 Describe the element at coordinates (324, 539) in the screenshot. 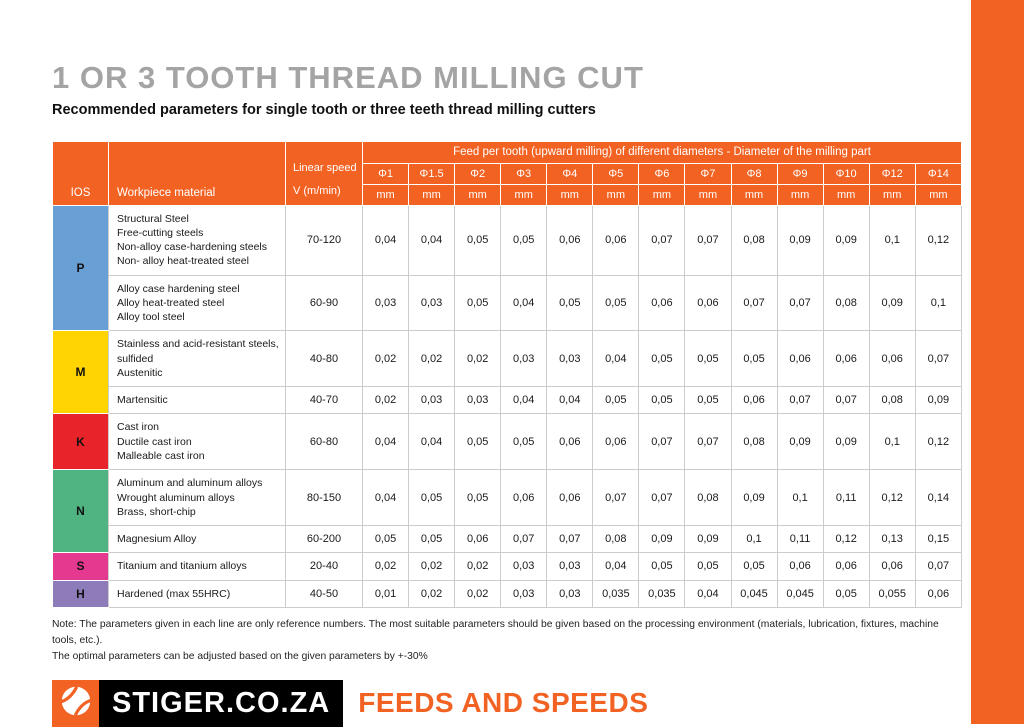

I see `linear-speed-cell: 60-200` at that location.